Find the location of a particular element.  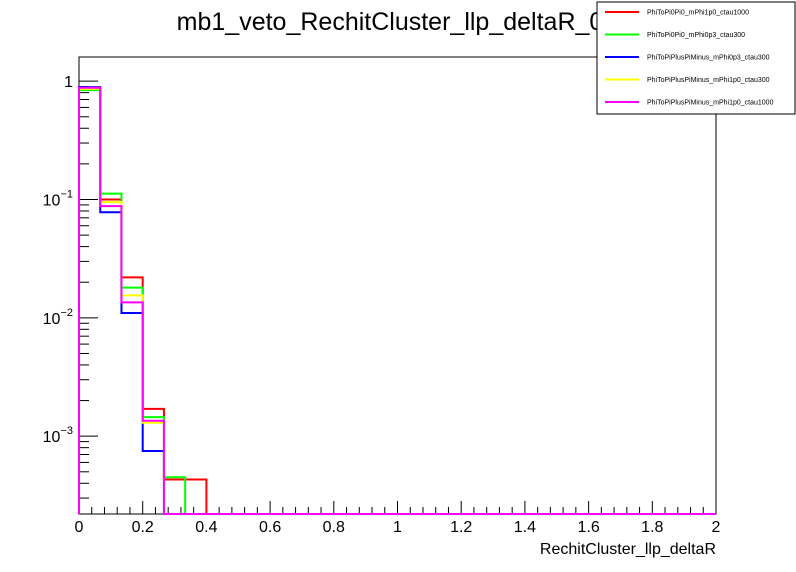

x-tick-label: 1.8 is located at coordinates (652, 527).